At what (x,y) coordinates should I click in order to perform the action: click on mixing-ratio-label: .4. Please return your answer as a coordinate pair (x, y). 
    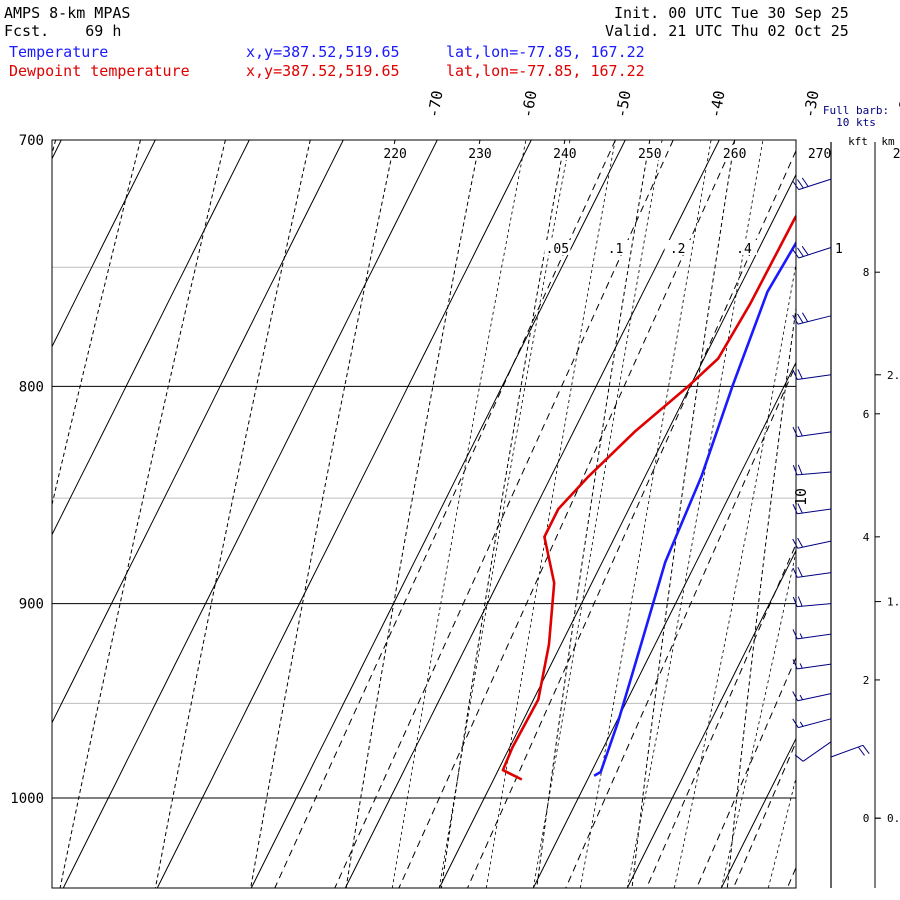
    Looking at the image, I should click on (744, 249).